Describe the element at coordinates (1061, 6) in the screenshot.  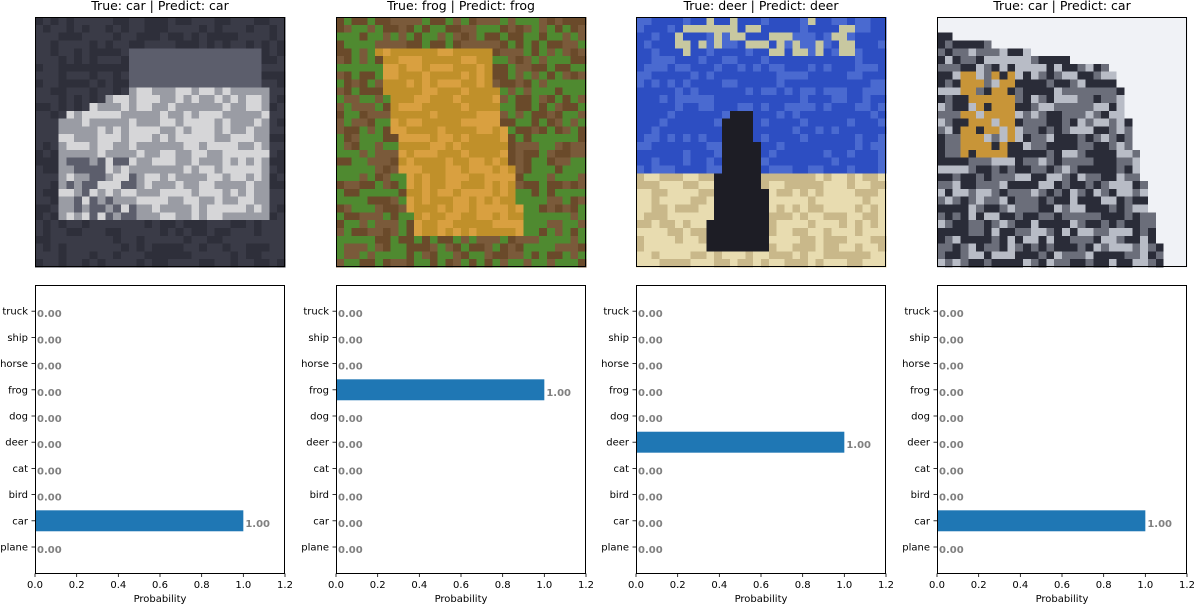
I see `panel-title: True: car | Predict: car` at that location.